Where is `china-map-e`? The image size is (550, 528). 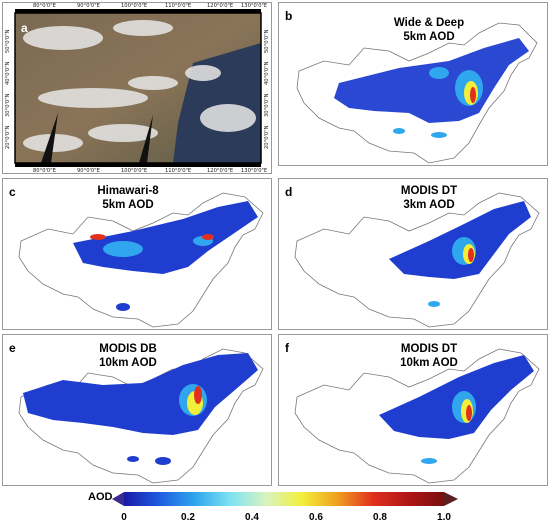
china-map-e is located at coordinates (141, 416).